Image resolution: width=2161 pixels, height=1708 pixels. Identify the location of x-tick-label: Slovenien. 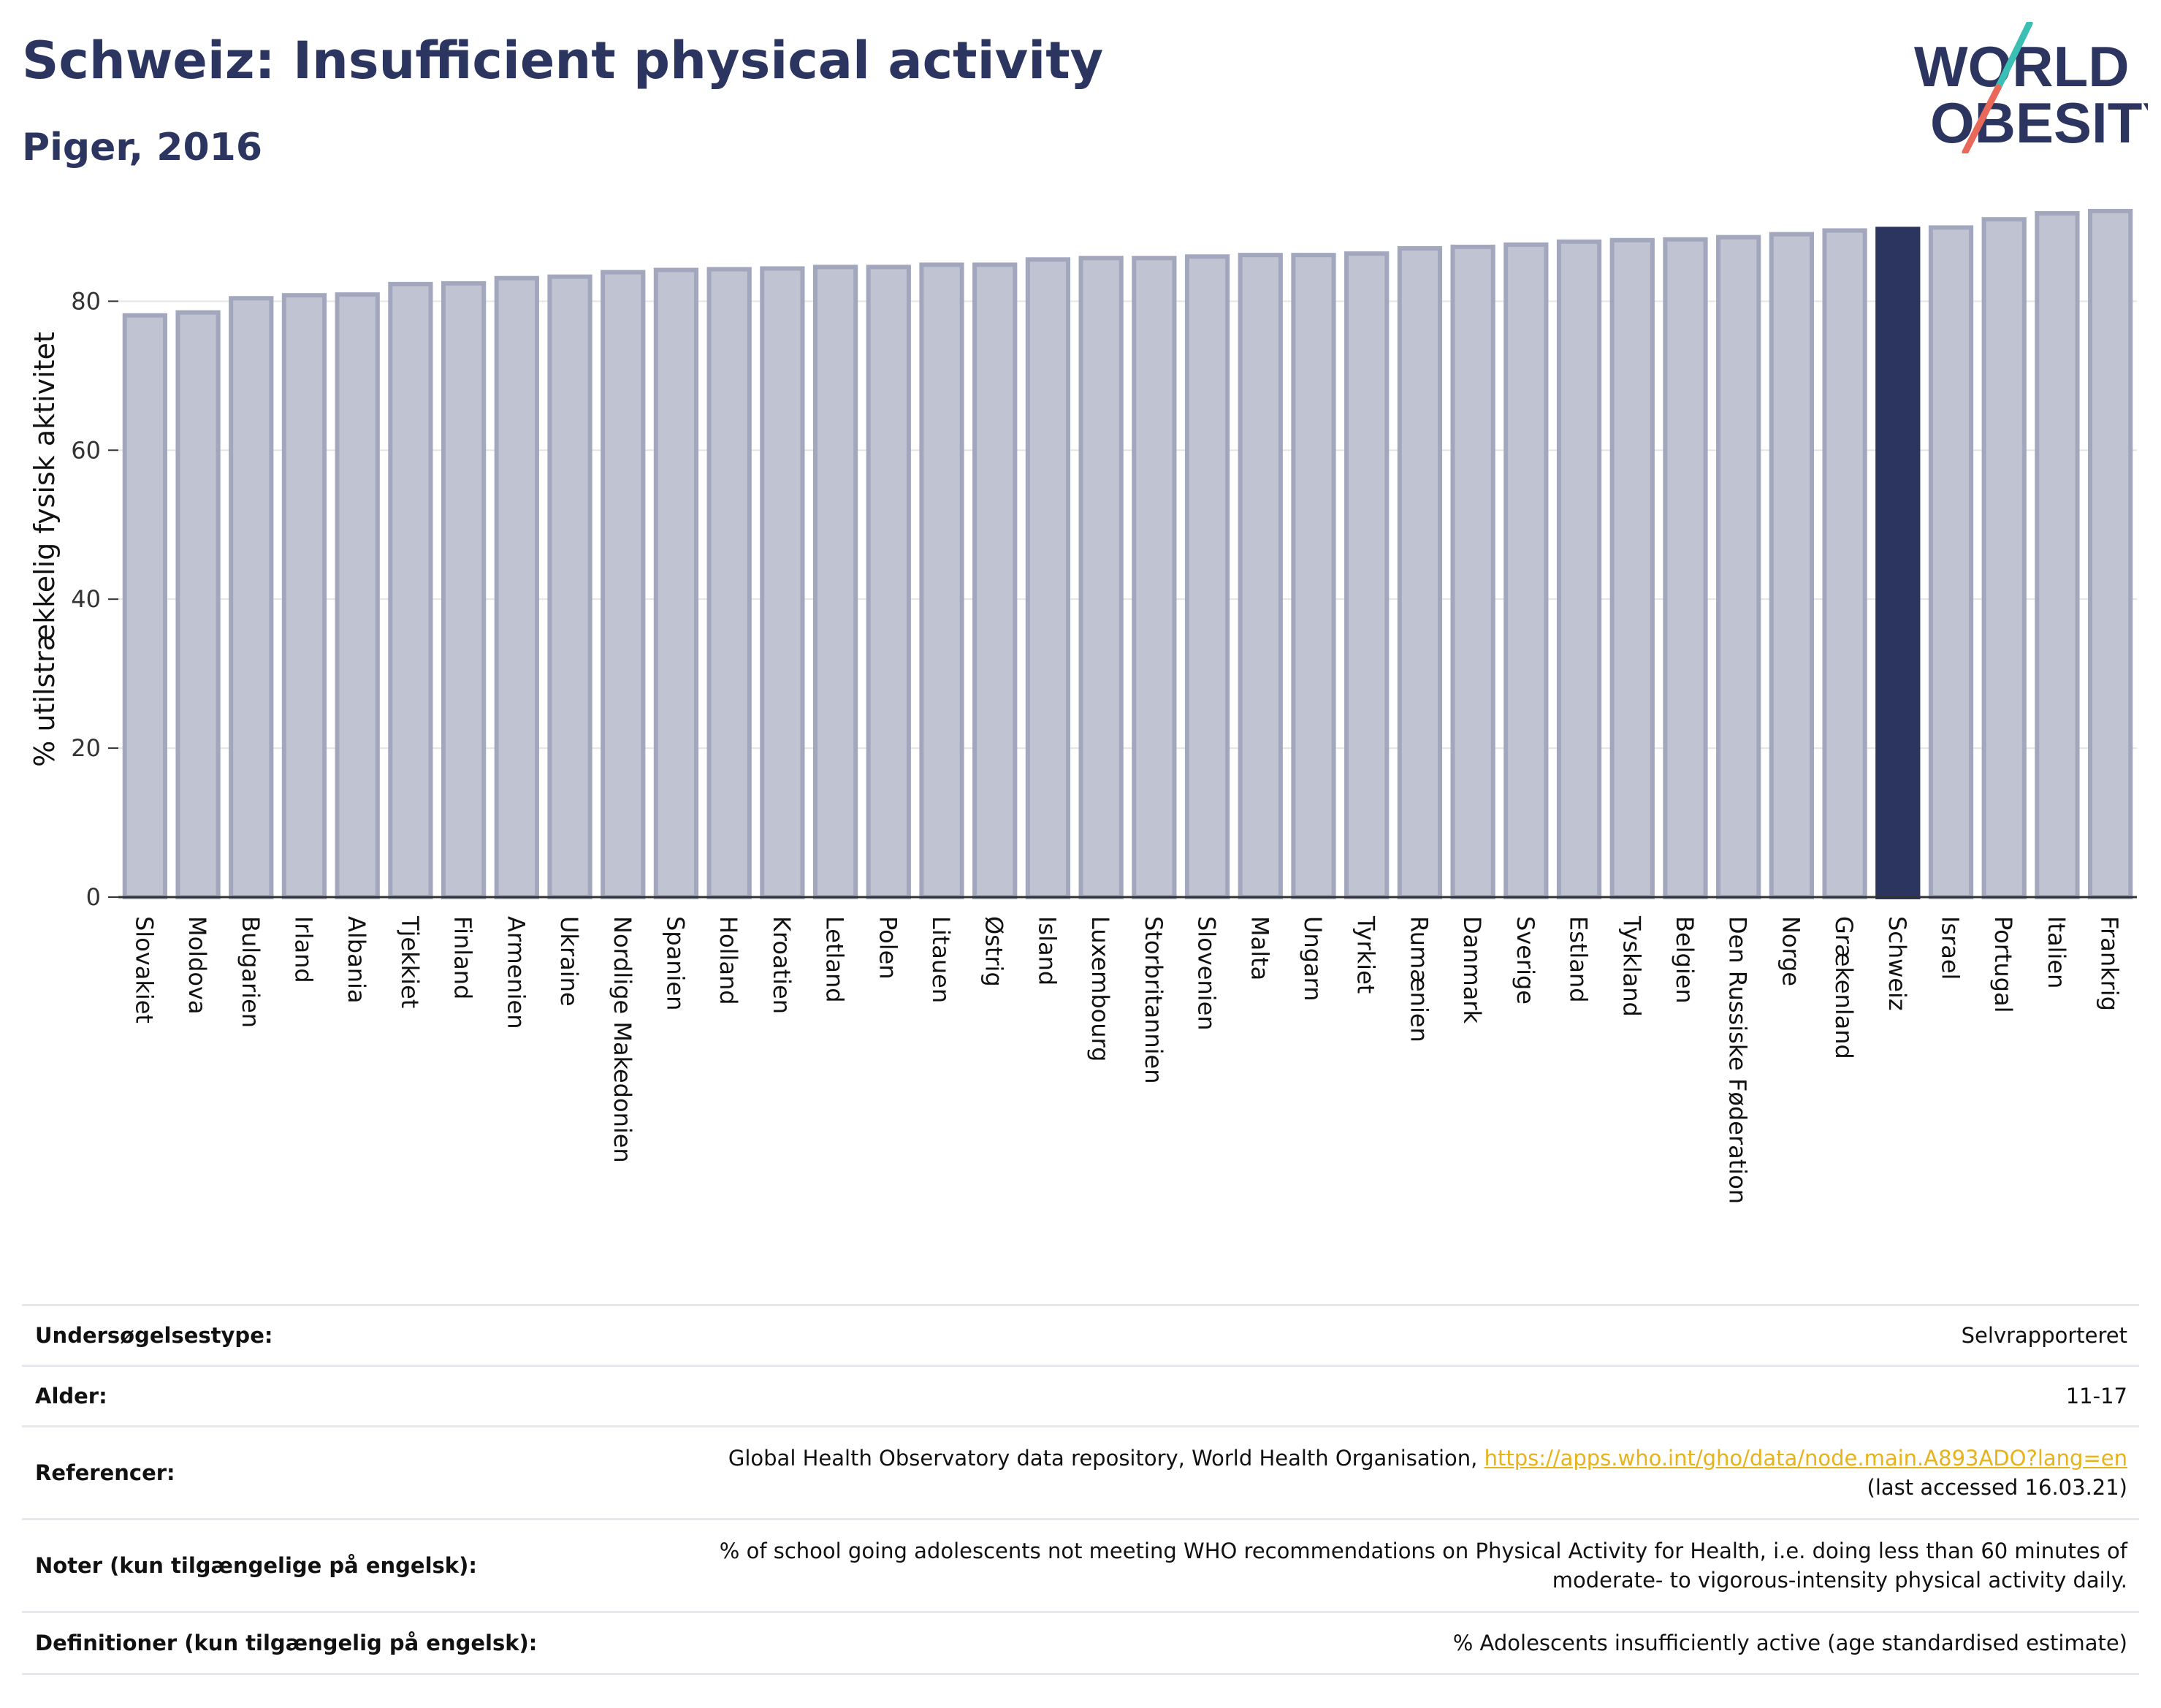
(1207, 973).